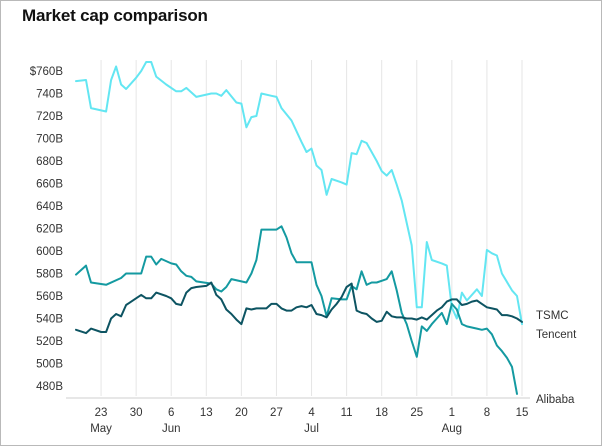 This screenshot has height=446, width=602. Describe the element at coordinates (49, 140) in the screenshot. I see `y-tick-label: 700B` at that location.